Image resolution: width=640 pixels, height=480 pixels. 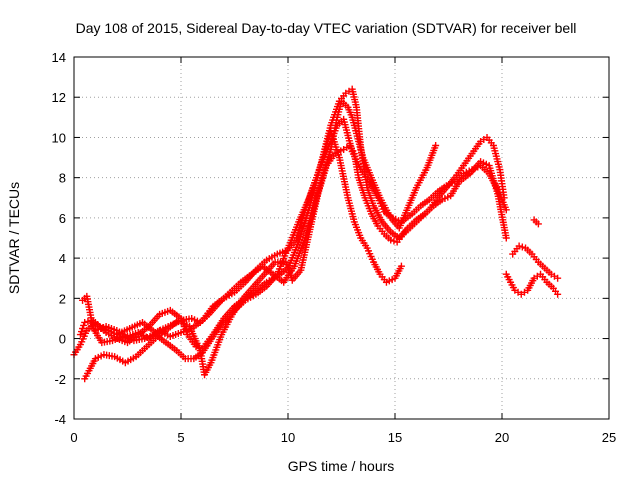 I want to click on x-axis-label: GPS time / hours, so click(x=341, y=466).